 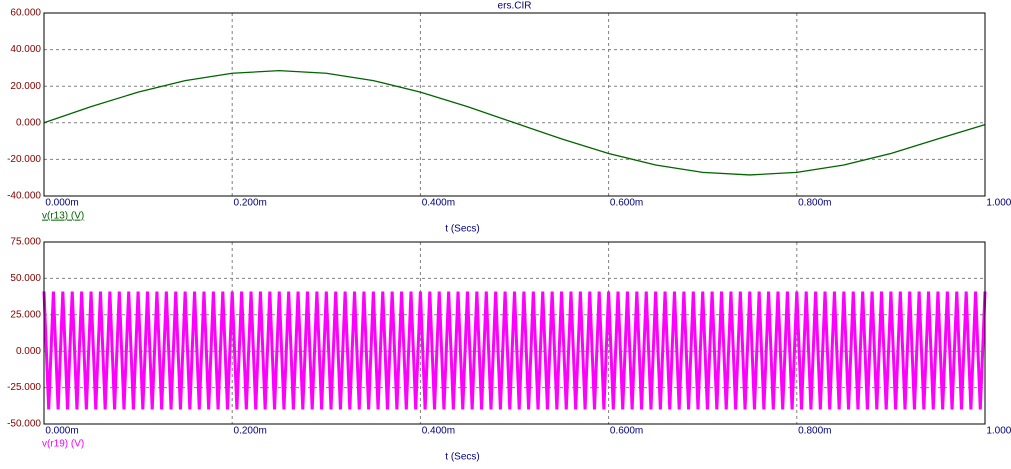 I want to click on y-tick-label: 60.000, so click(x=25, y=13).